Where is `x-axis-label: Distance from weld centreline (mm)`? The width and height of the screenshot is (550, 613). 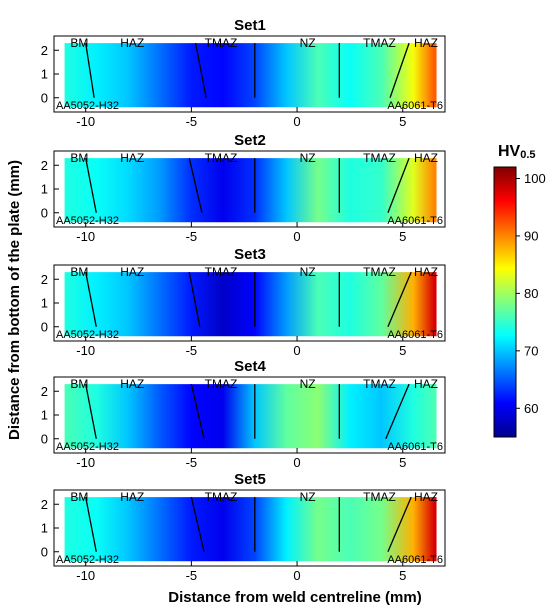 x-axis-label: Distance from weld centreline (mm) is located at coordinates (294, 597).